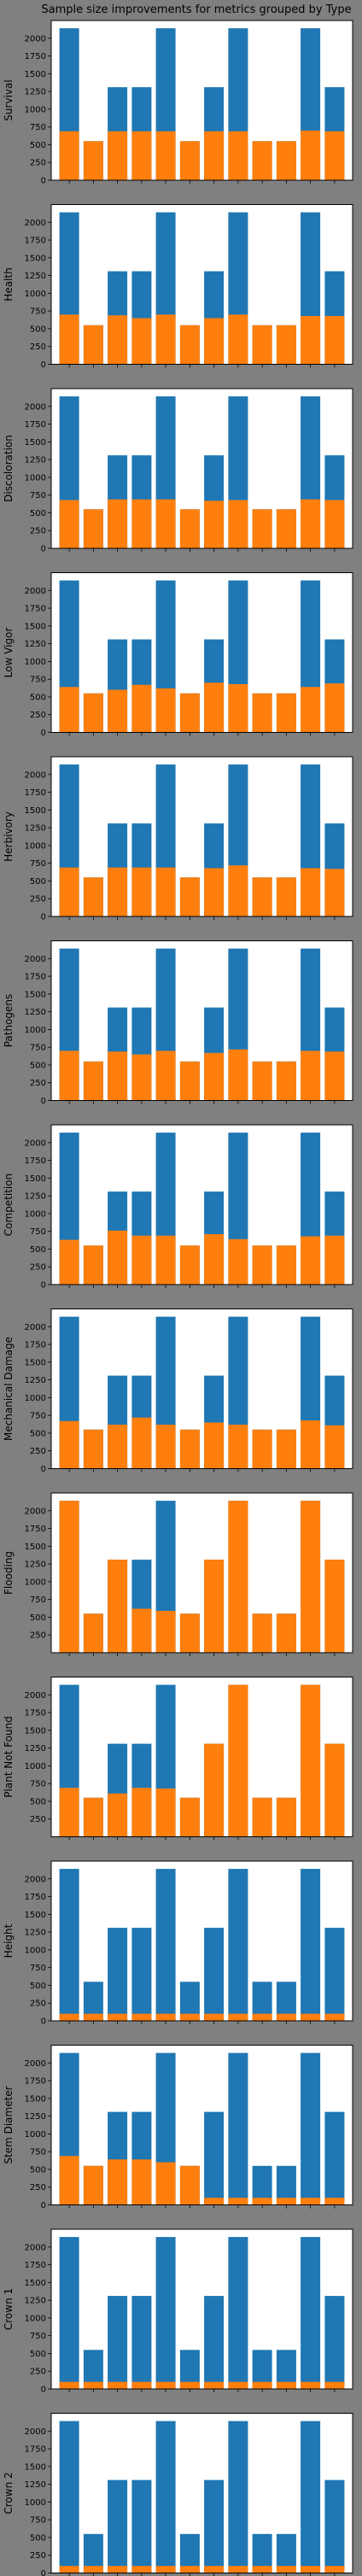 Image resolution: width=362 pixels, height=2576 pixels. I want to click on y-axis-label: Low Vigor, so click(9, 653).